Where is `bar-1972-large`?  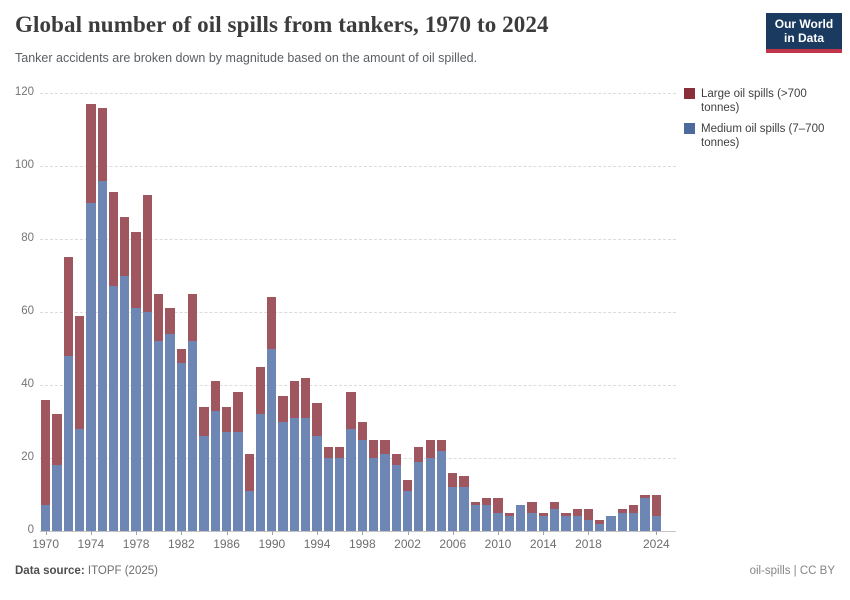
bar-1972-large is located at coordinates (68, 306).